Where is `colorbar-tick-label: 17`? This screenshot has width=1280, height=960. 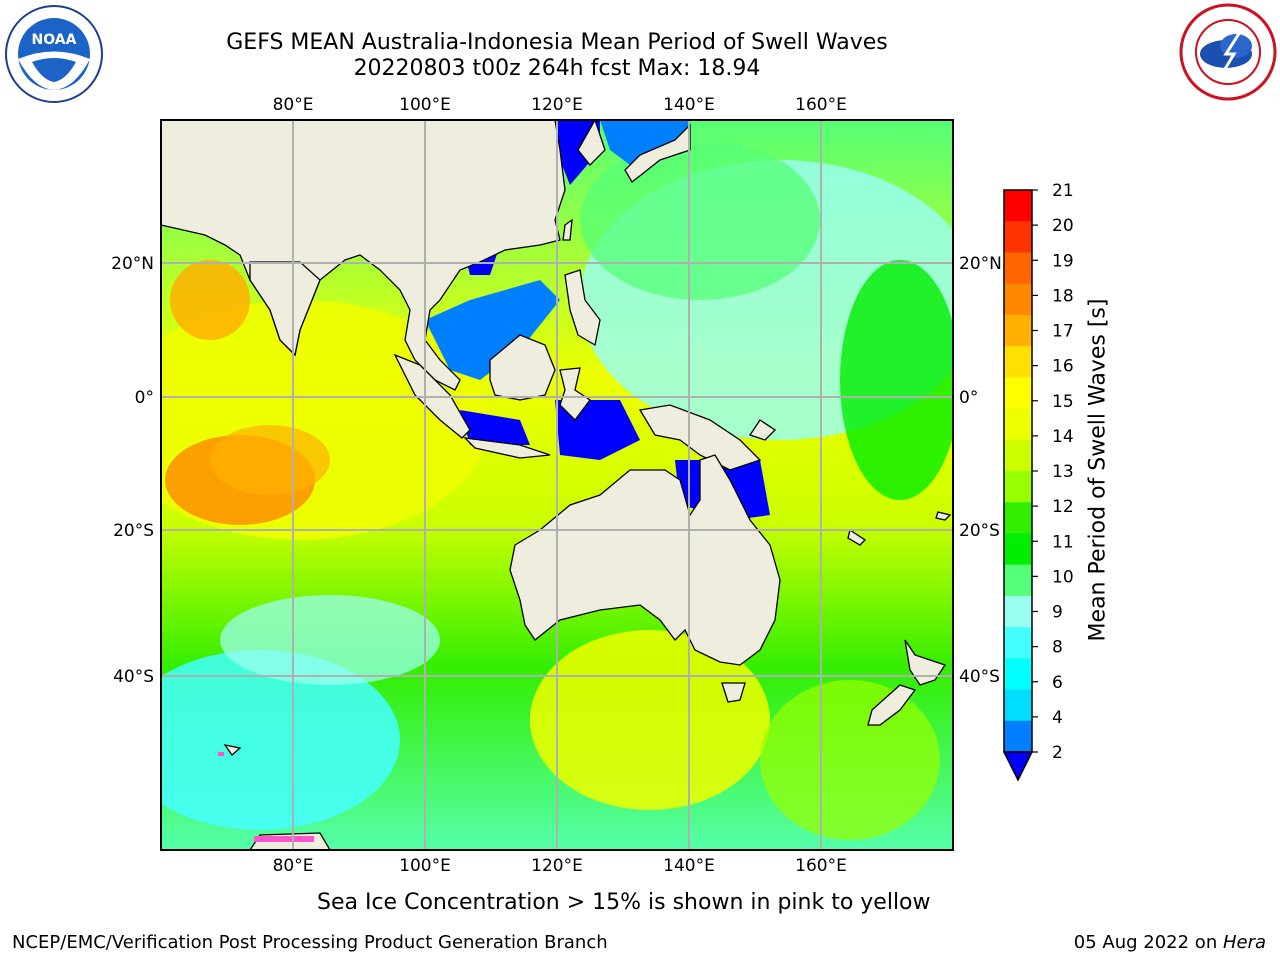 colorbar-tick-label: 17 is located at coordinates (1063, 332).